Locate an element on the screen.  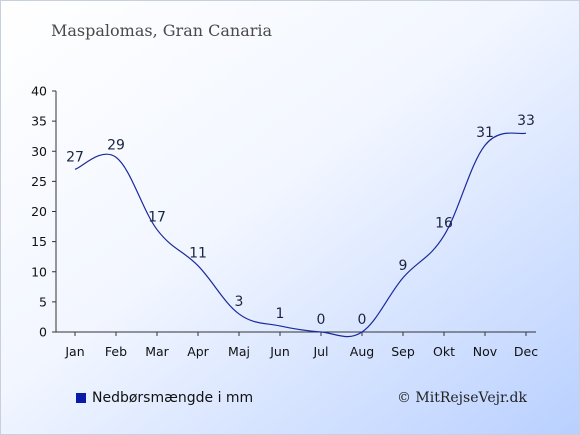
credit-text: © MitRejseVejr.dk is located at coordinates (461, 398).